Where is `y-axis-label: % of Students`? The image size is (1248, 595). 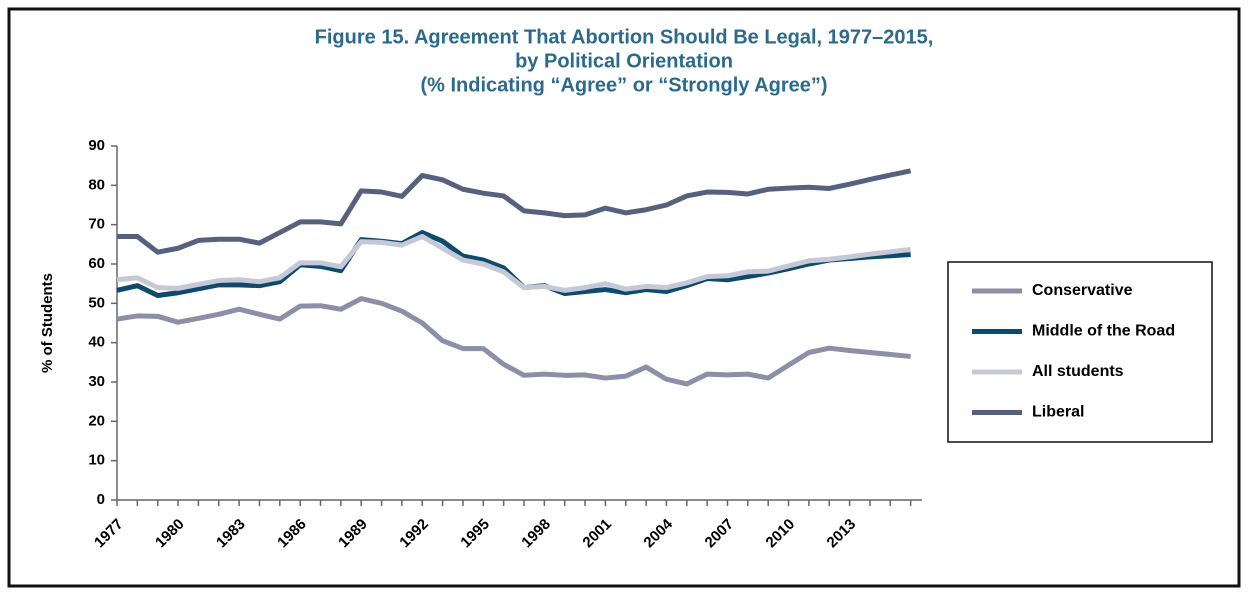
y-axis-label: % of Students is located at coordinates (47, 323).